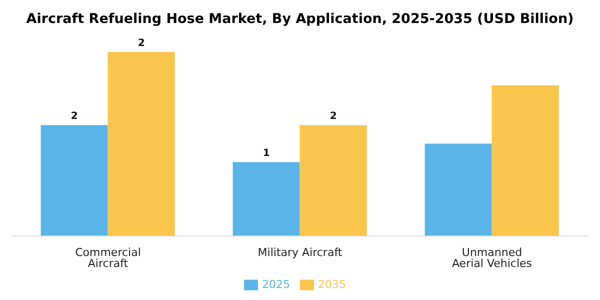 The width and height of the screenshot is (600, 300). What do you see at coordinates (108, 258) in the screenshot?
I see `x-tick-label: Commercial Aircraft` at bounding box center [108, 258].